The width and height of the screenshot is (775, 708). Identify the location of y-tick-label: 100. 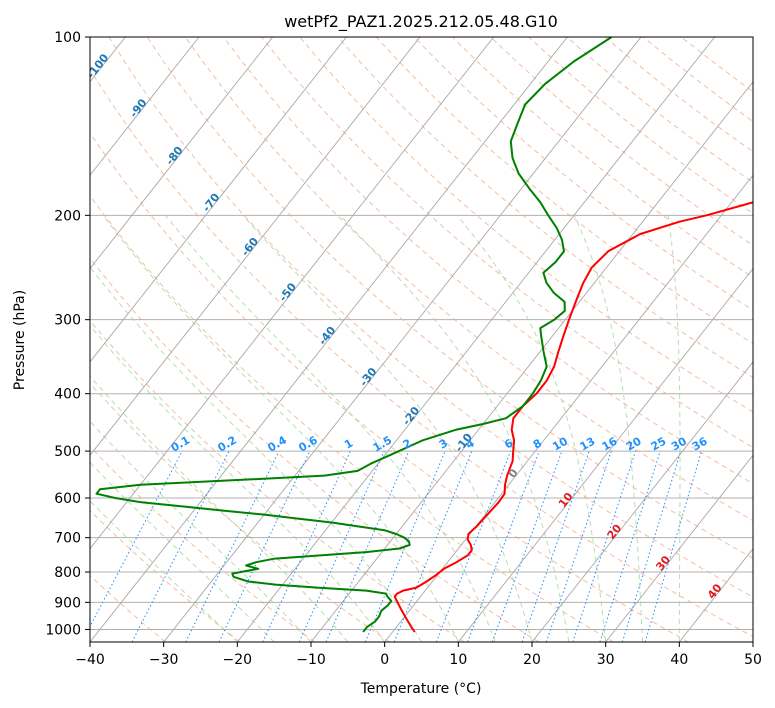
(67, 38).